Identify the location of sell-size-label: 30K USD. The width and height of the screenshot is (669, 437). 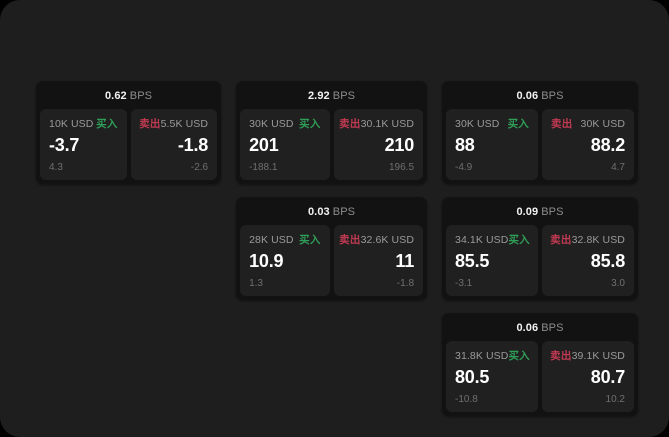
(602, 123).